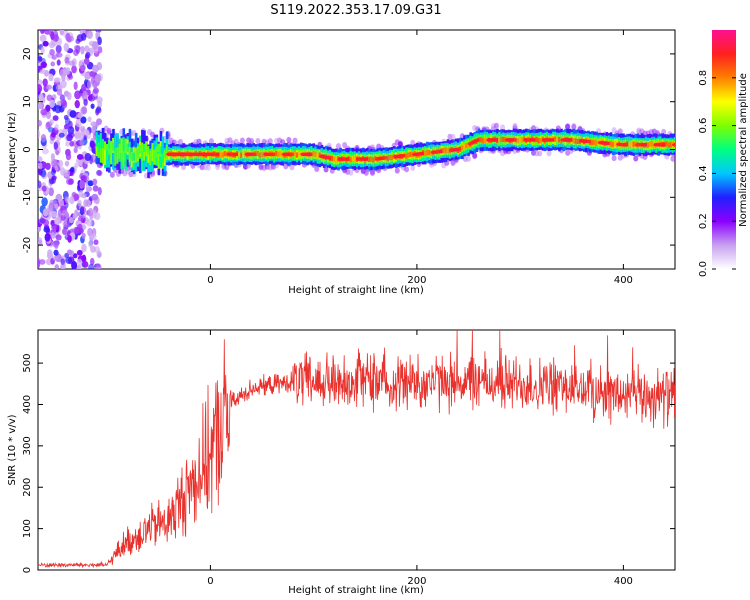  Describe the element at coordinates (416, 280) in the screenshot. I see `x-tick-label: 200` at that location.